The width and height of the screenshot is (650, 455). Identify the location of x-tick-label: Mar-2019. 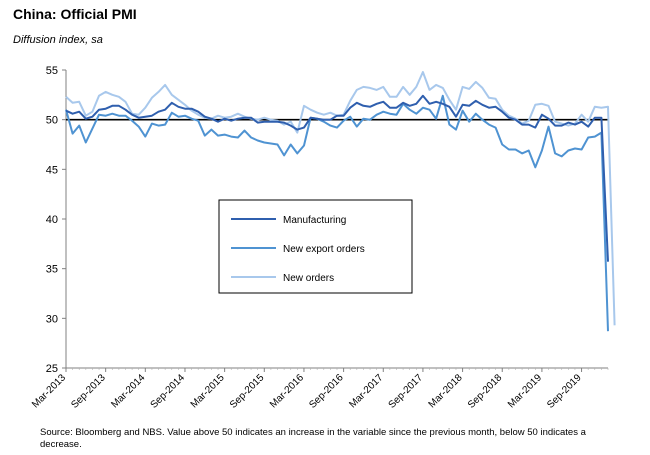
(525, 391).